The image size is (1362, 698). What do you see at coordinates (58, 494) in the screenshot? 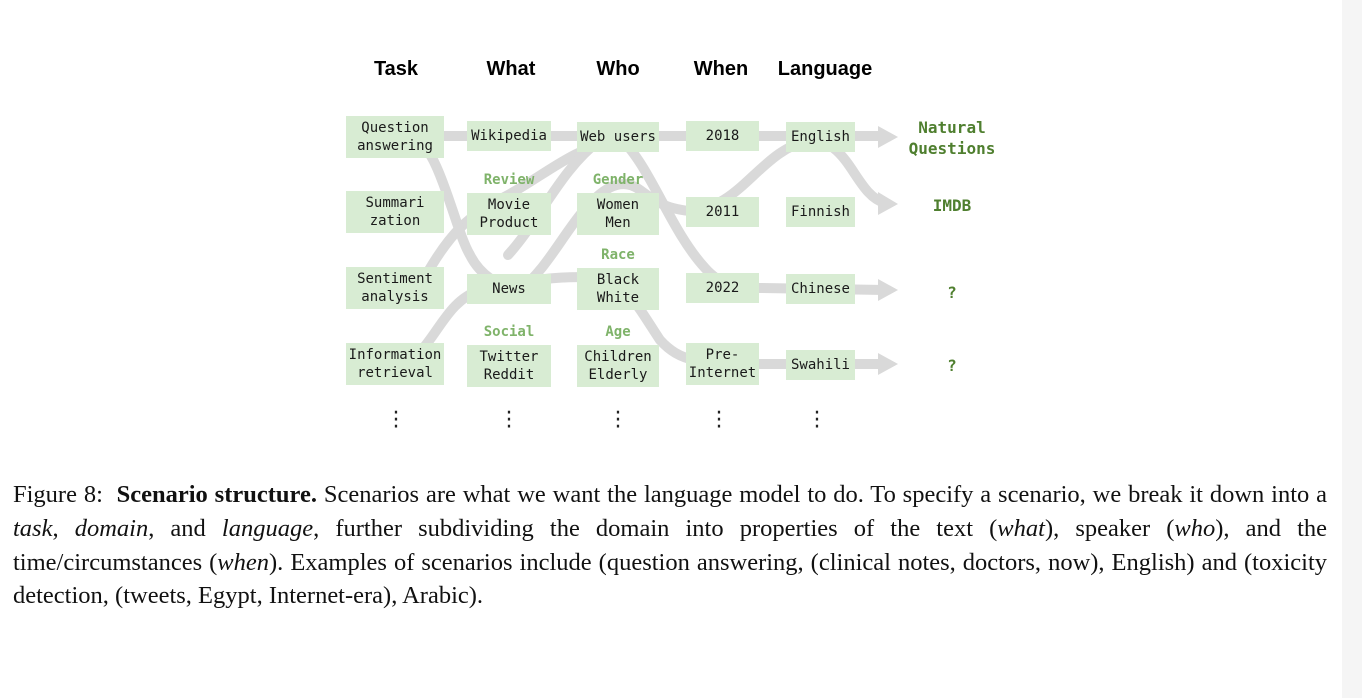
I see `caption-label: Figure 8:` at bounding box center [58, 494].